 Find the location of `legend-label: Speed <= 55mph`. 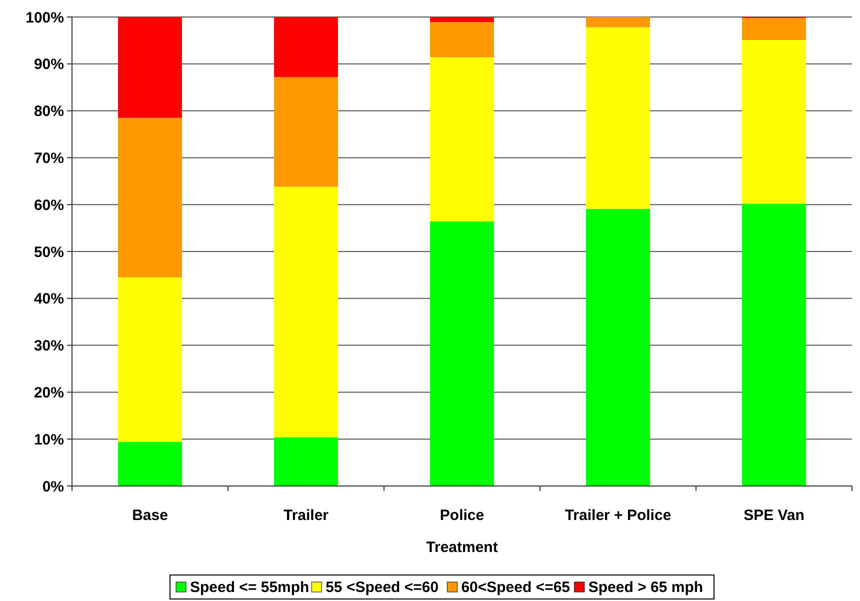

legend-label: Speed <= 55mph is located at coordinates (250, 587).